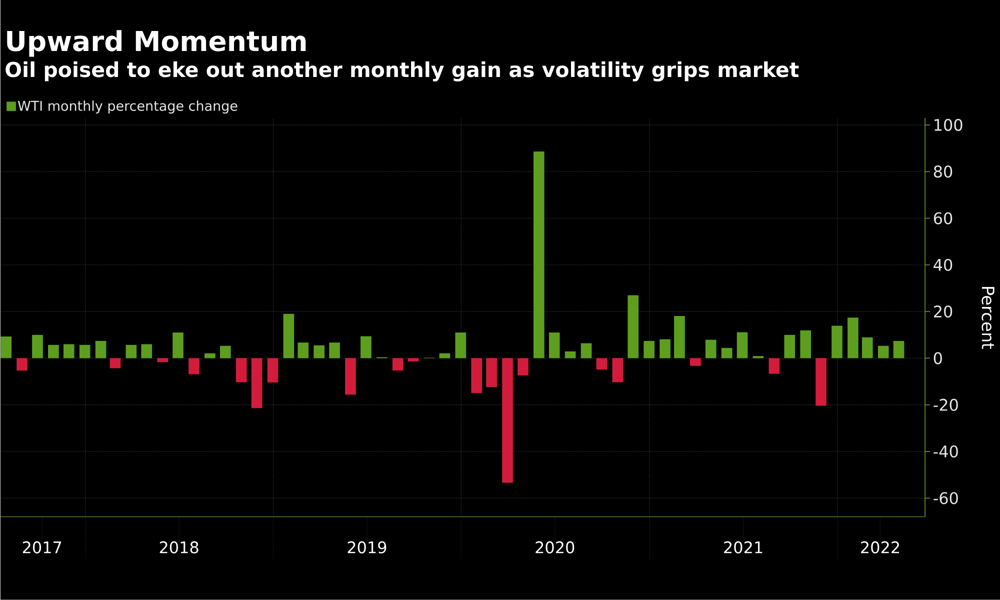 Image resolution: width=1000 pixels, height=600 pixels. Describe the element at coordinates (42, 547) in the screenshot. I see `x-tick-label: 2017` at that location.